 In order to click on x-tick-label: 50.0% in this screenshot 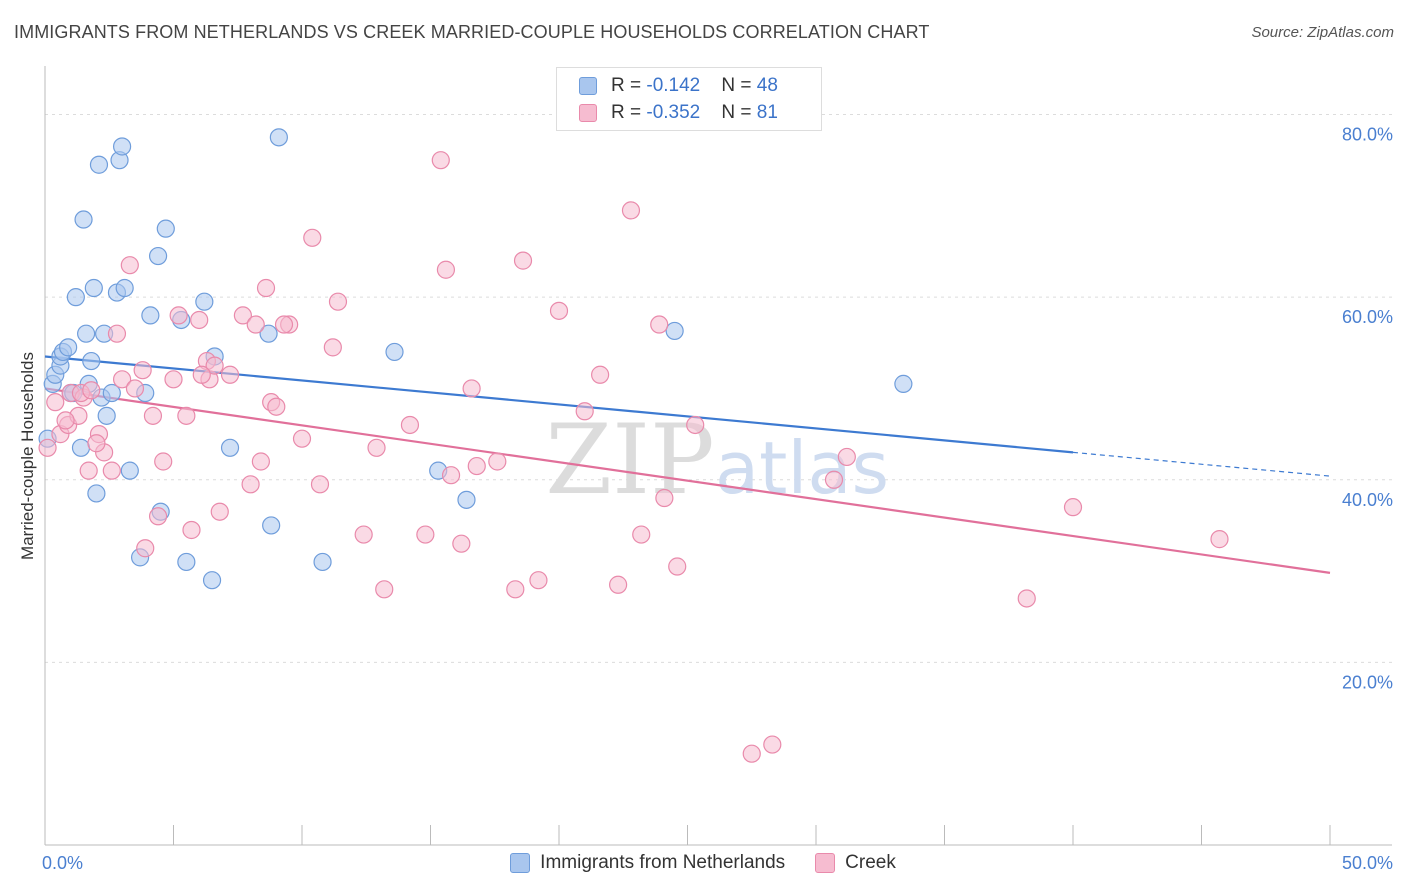, I will do `click(1367, 863)`.